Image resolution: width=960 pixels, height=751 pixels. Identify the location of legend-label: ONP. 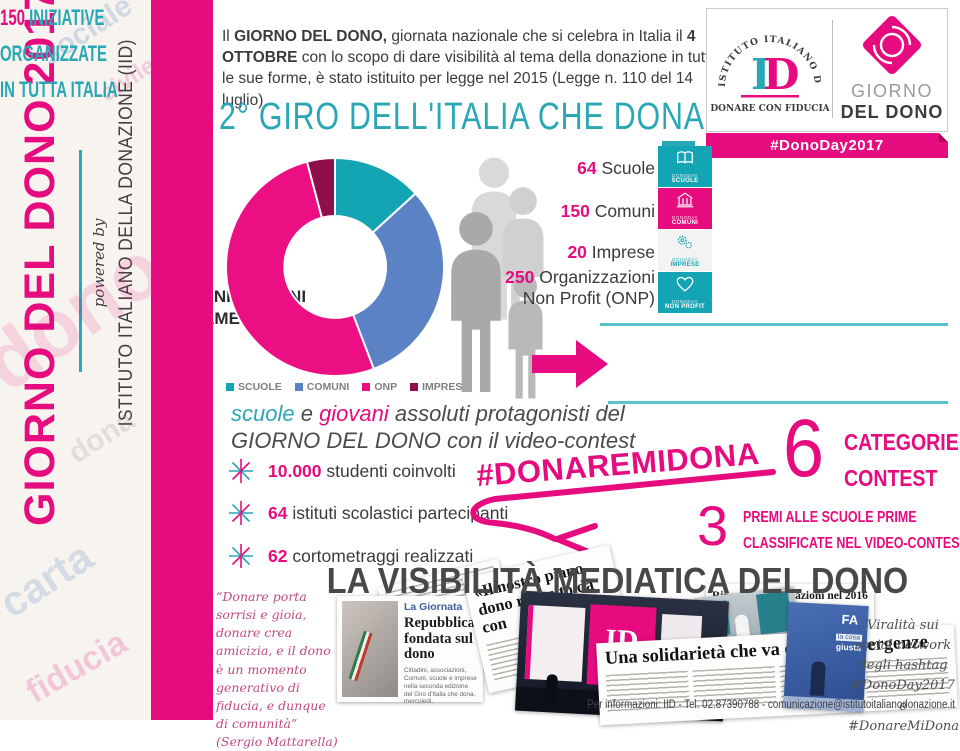
(386, 387).